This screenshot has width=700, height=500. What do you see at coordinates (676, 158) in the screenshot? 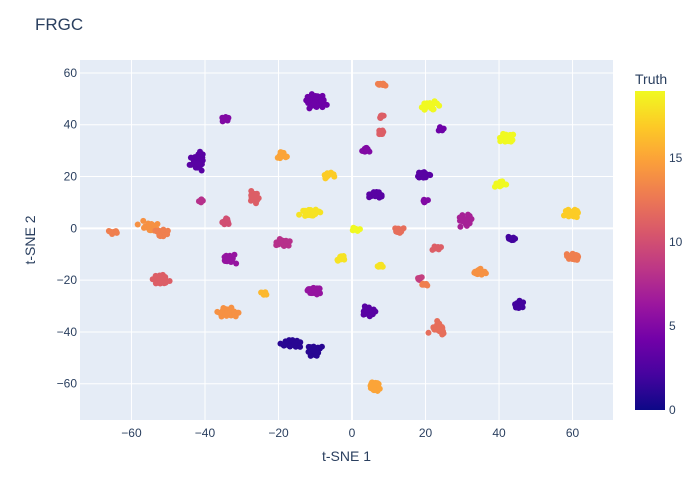
I see `colorbar-tick-label: 15` at bounding box center [676, 158].